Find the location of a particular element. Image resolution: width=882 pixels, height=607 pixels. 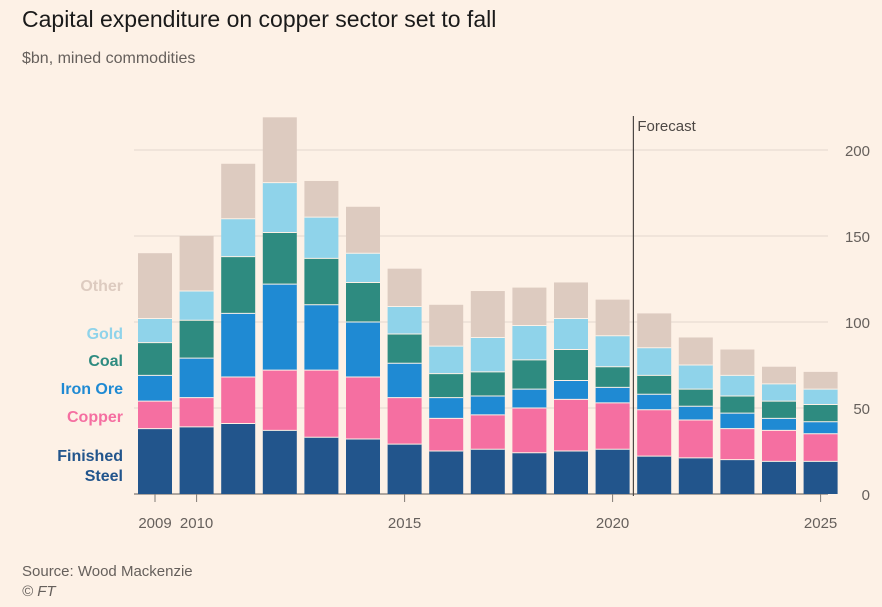

y-tick-label: 200 is located at coordinates (857, 151).